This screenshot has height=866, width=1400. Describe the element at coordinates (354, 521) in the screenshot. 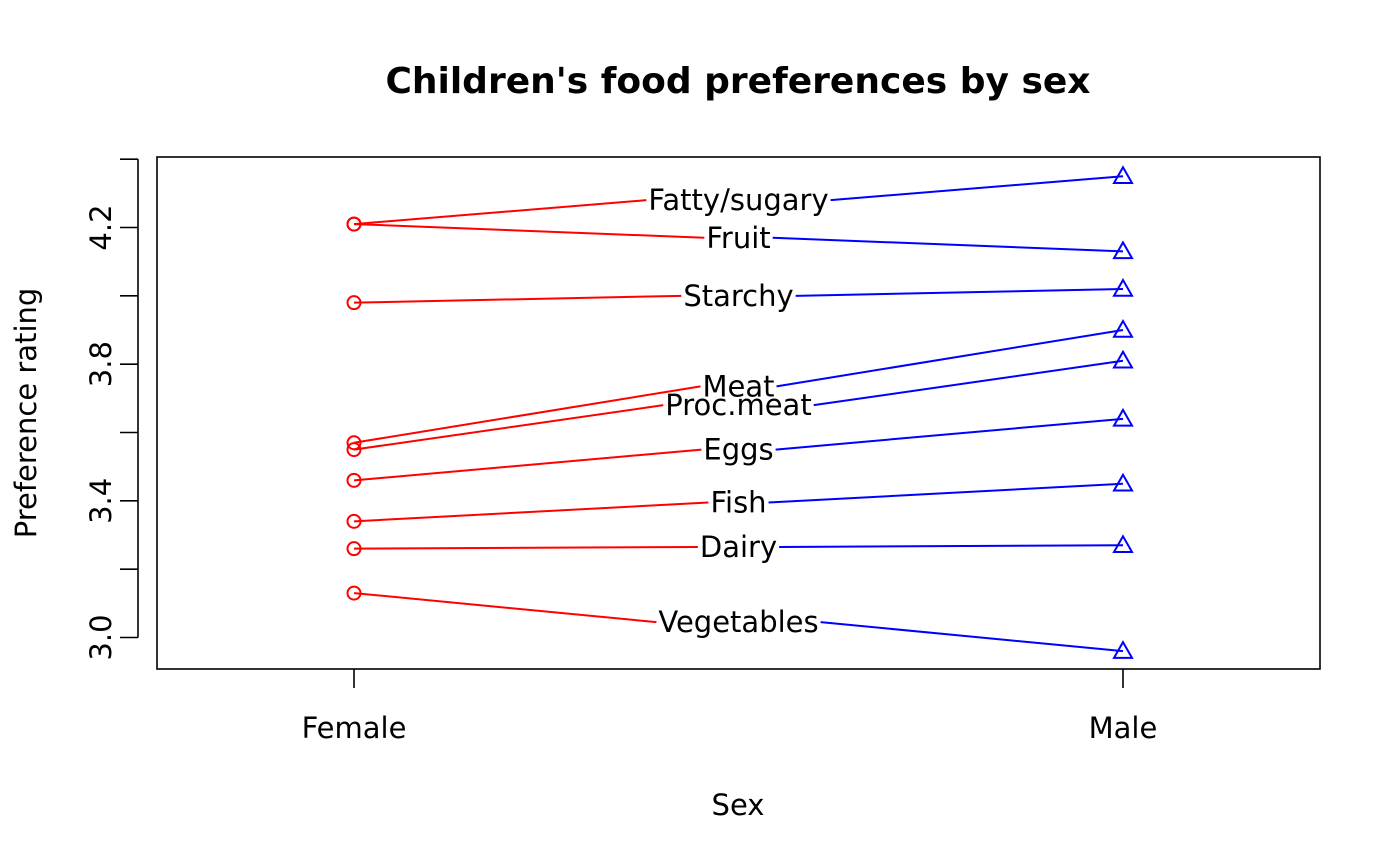

I see `female-point-fish` at that location.